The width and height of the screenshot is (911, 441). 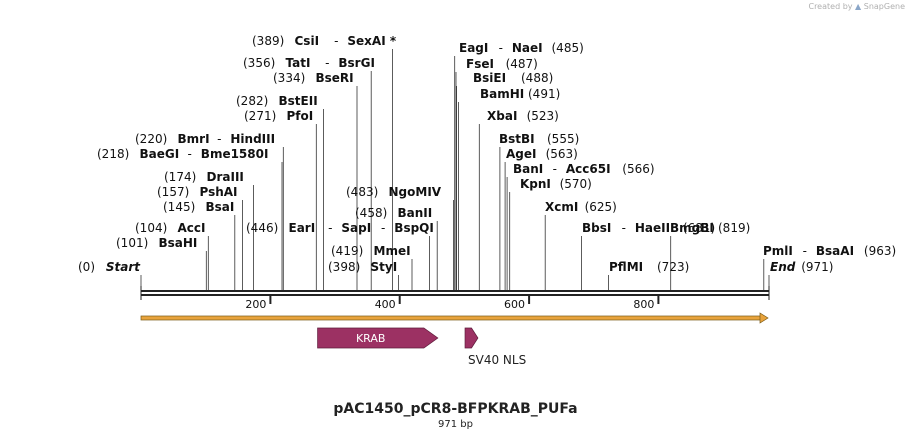 I want to click on site-mmei-part1: MmeI, so click(x=392, y=251).